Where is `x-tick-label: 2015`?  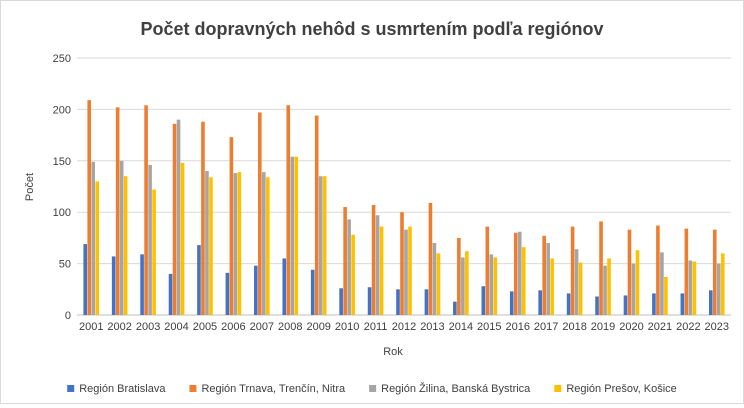 x-tick-label: 2015 is located at coordinates (489, 327).